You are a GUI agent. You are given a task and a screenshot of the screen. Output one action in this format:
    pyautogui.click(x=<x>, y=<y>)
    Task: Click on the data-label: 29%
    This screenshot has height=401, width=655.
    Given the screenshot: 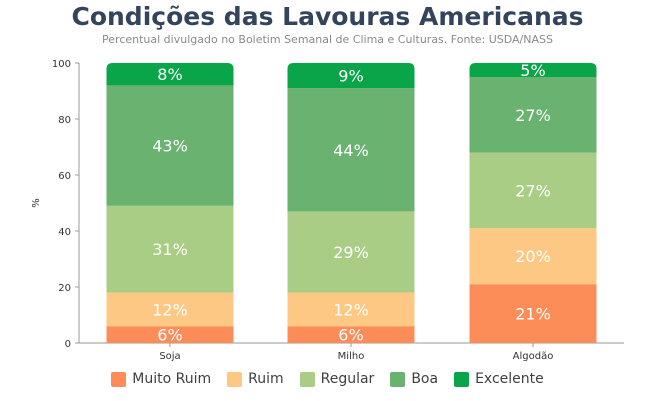 What is the action you would take?
    pyautogui.click(x=351, y=252)
    